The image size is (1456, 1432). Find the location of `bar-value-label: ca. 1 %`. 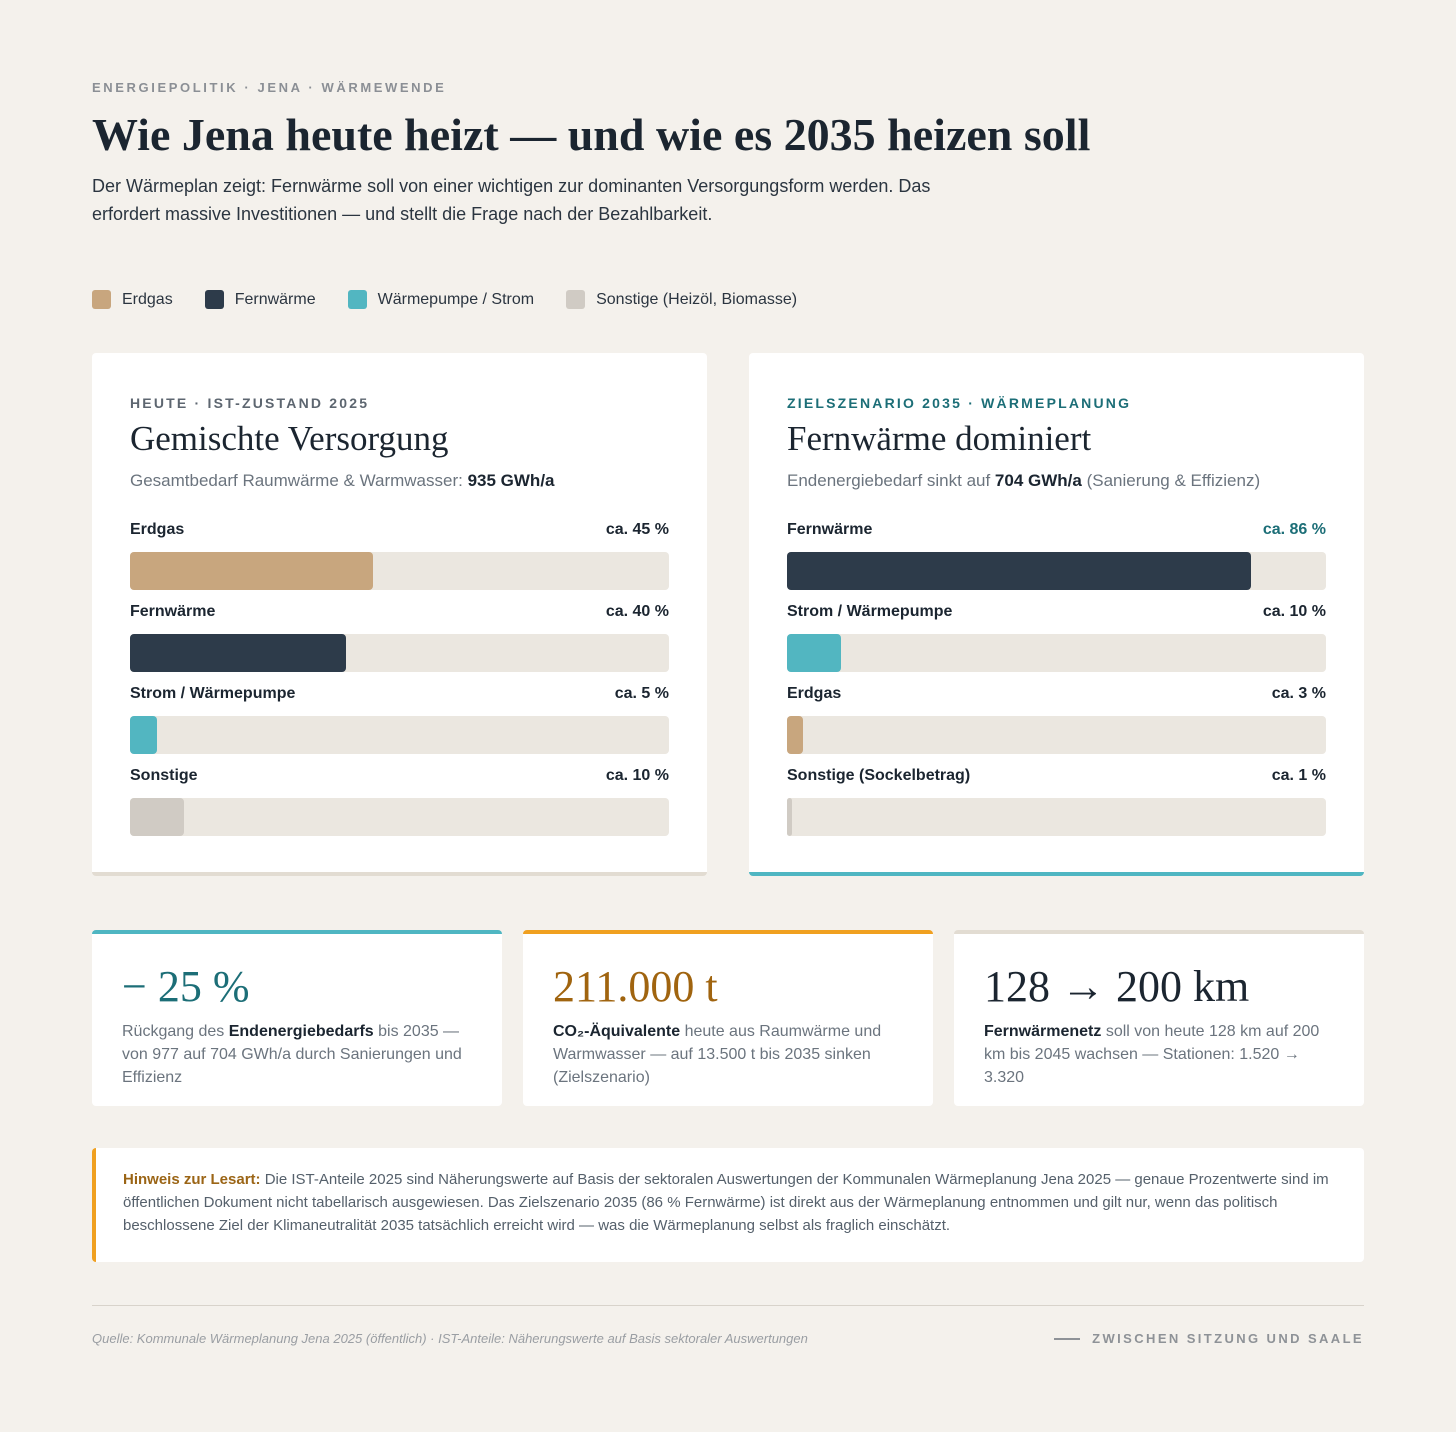

bar-value-label: ca. 1 % is located at coordinates (1298, 775).